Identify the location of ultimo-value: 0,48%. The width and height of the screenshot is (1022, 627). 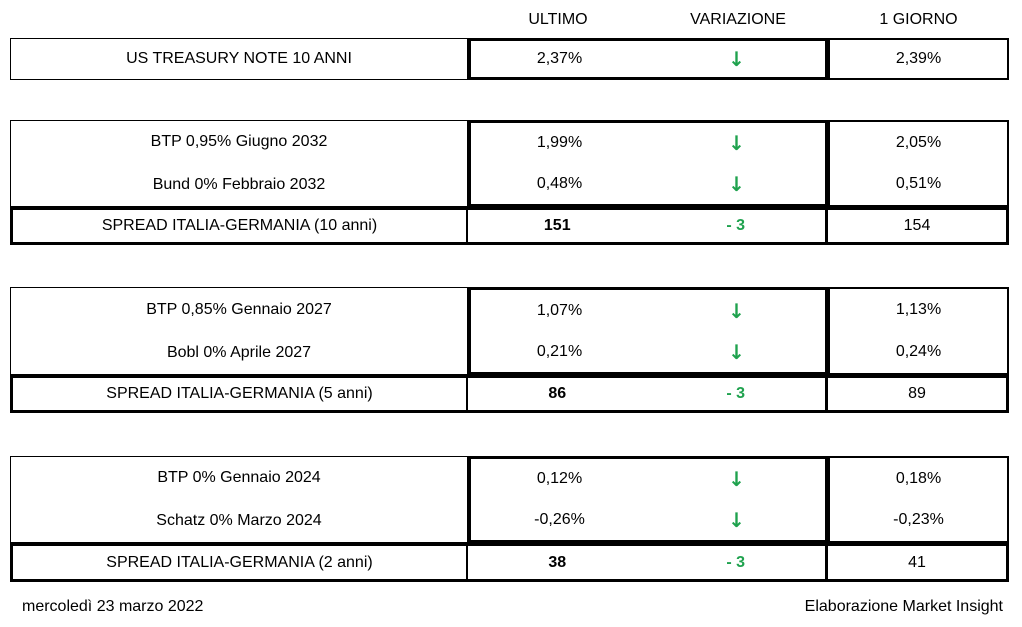
(559, 183).